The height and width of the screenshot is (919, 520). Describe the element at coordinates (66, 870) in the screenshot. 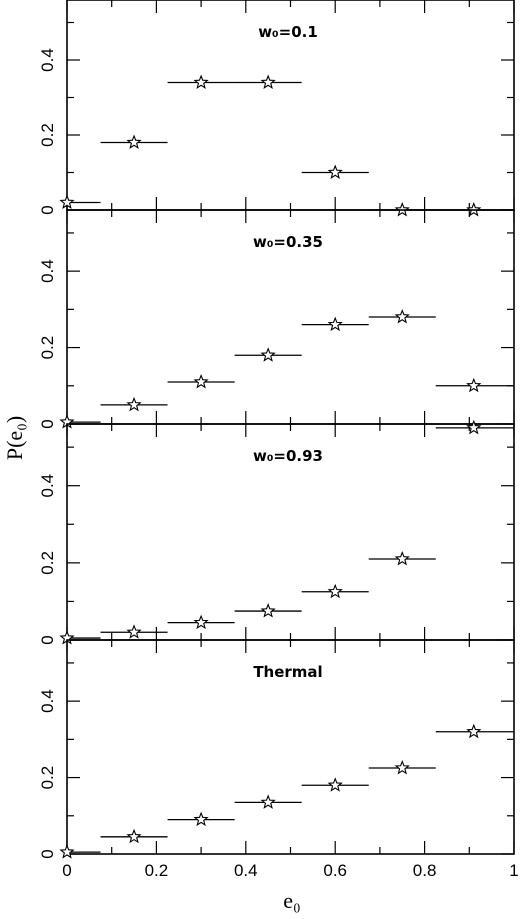

I see `x-tick-label: 0` at that location.